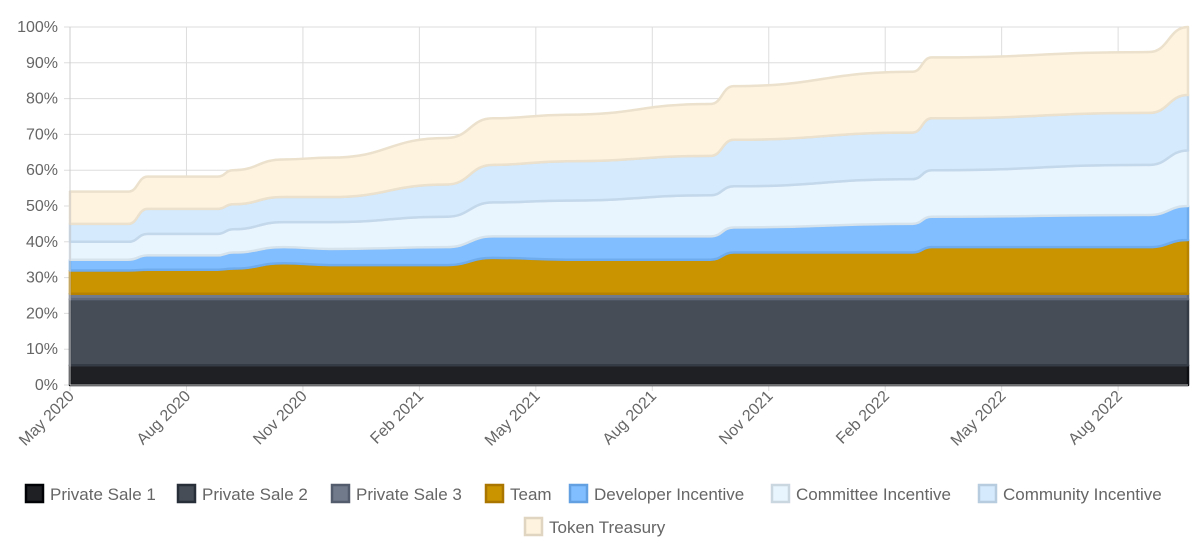 Image resolution: width=1200 pixels, height=549 pixels. I want to click on legend-label: Private Sale 3, so click(409, 494).